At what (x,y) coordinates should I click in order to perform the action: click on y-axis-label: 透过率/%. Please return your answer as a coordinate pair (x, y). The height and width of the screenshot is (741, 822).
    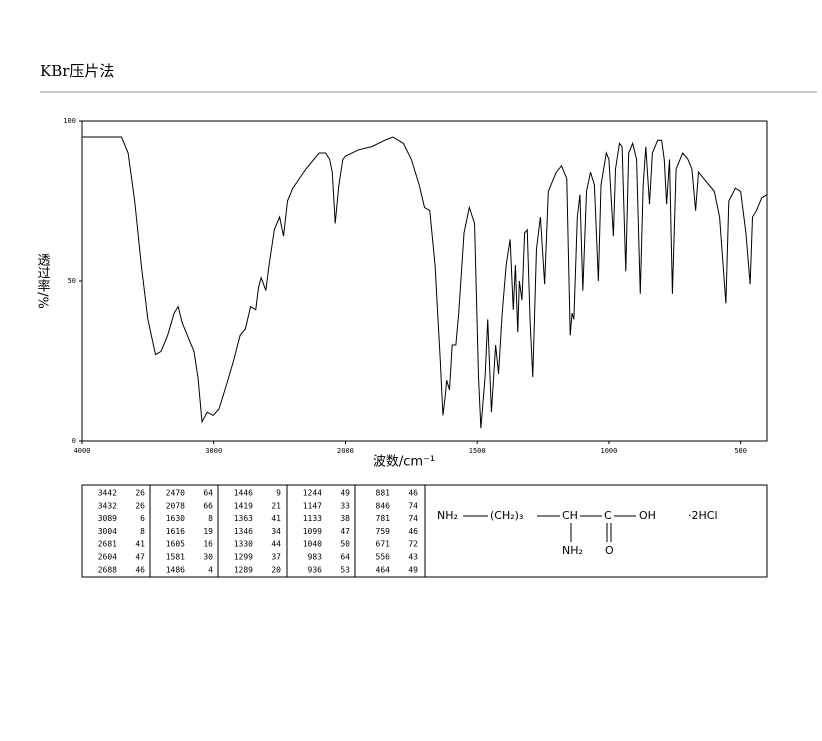
    Looking at the image, I should click on (43, 281).